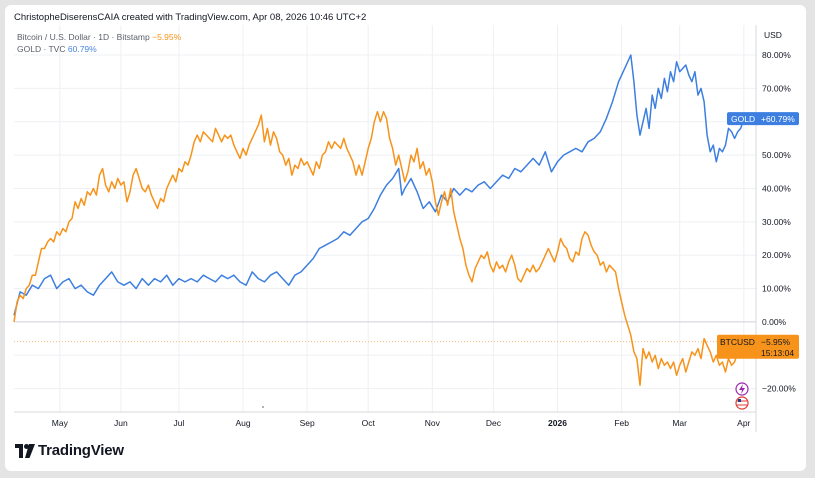  What do you see at coordinates (494, 423) in the screenshot?
I see `x-tick-label: Dec` at bounding box center [494, 423].